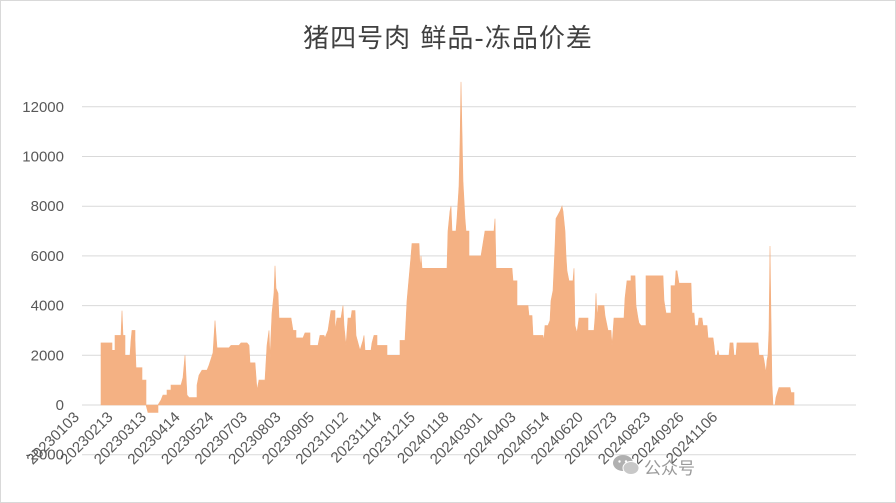 The width and height of the screenshot is (896, 503). Describe the element at coordinates (43, 107) in the screenshot. I see `y-tick-label: 12000` at that location.